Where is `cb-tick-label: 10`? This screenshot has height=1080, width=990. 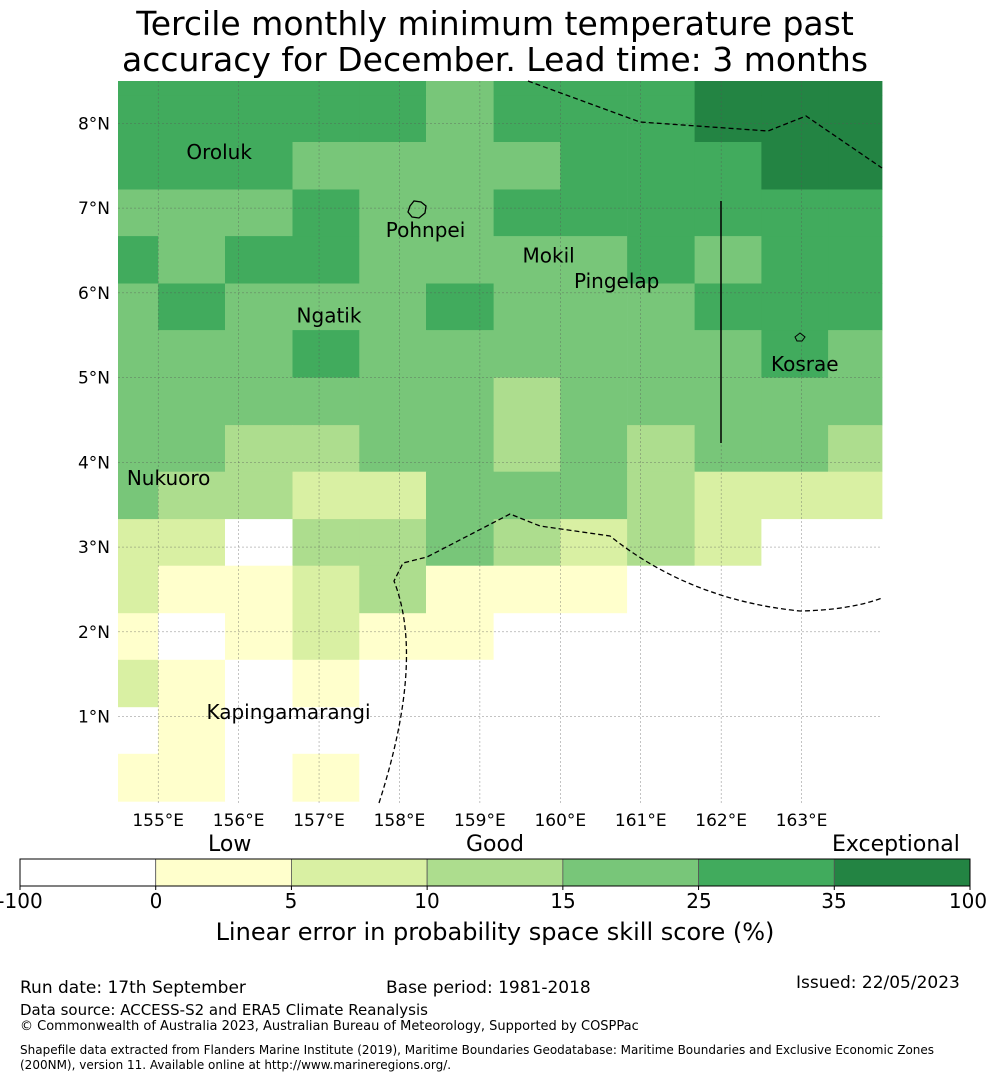
cb-tick-label: 10 is located at coordinates (427, 901).